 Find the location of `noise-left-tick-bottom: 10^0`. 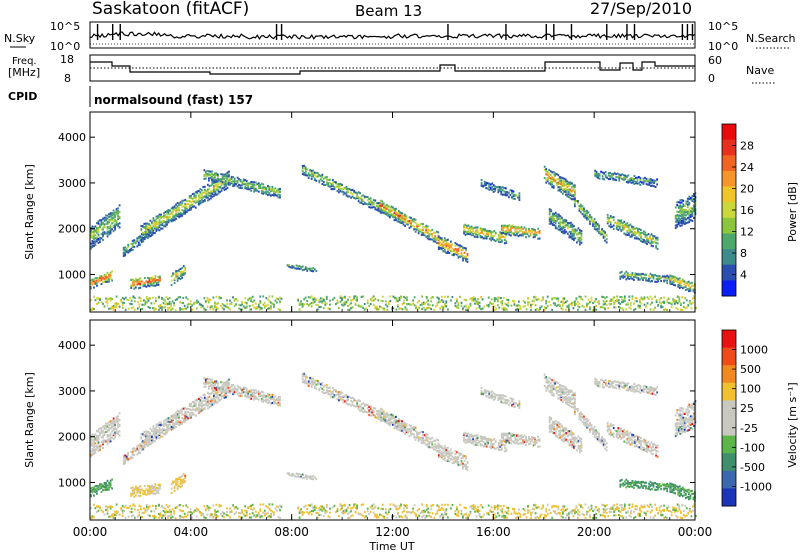

noise-left-tick-bottom: 10^0 is located at coordinates (65, 46).